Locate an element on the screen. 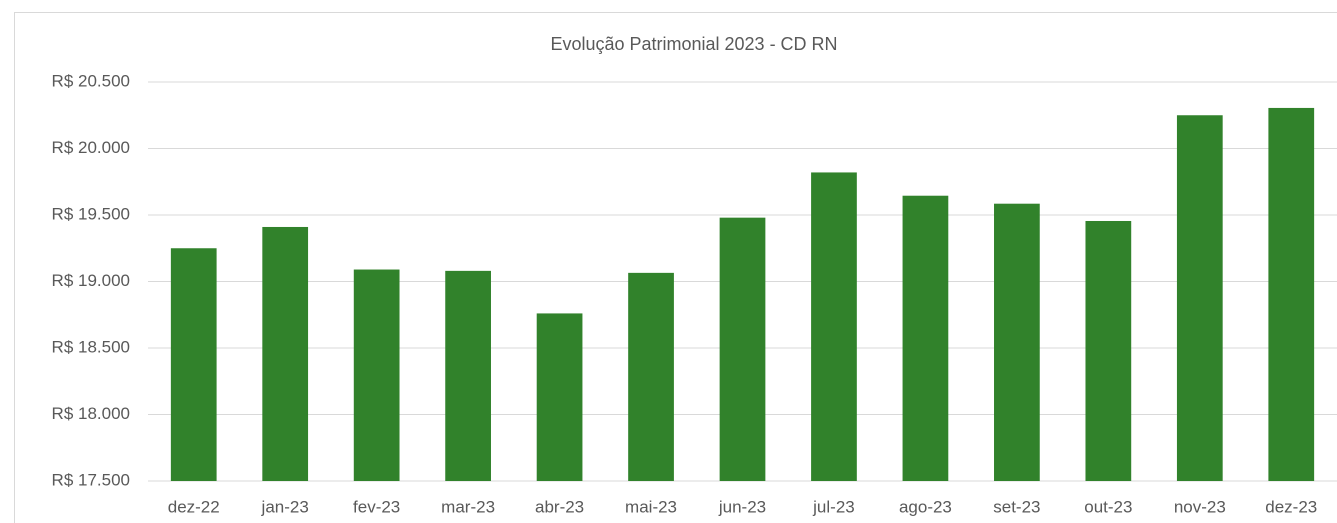 This screenshot has height=523, width=1337. chart-title: Evolução Patrimonial 2023 - CD RN is located at coordinates (693, 44).